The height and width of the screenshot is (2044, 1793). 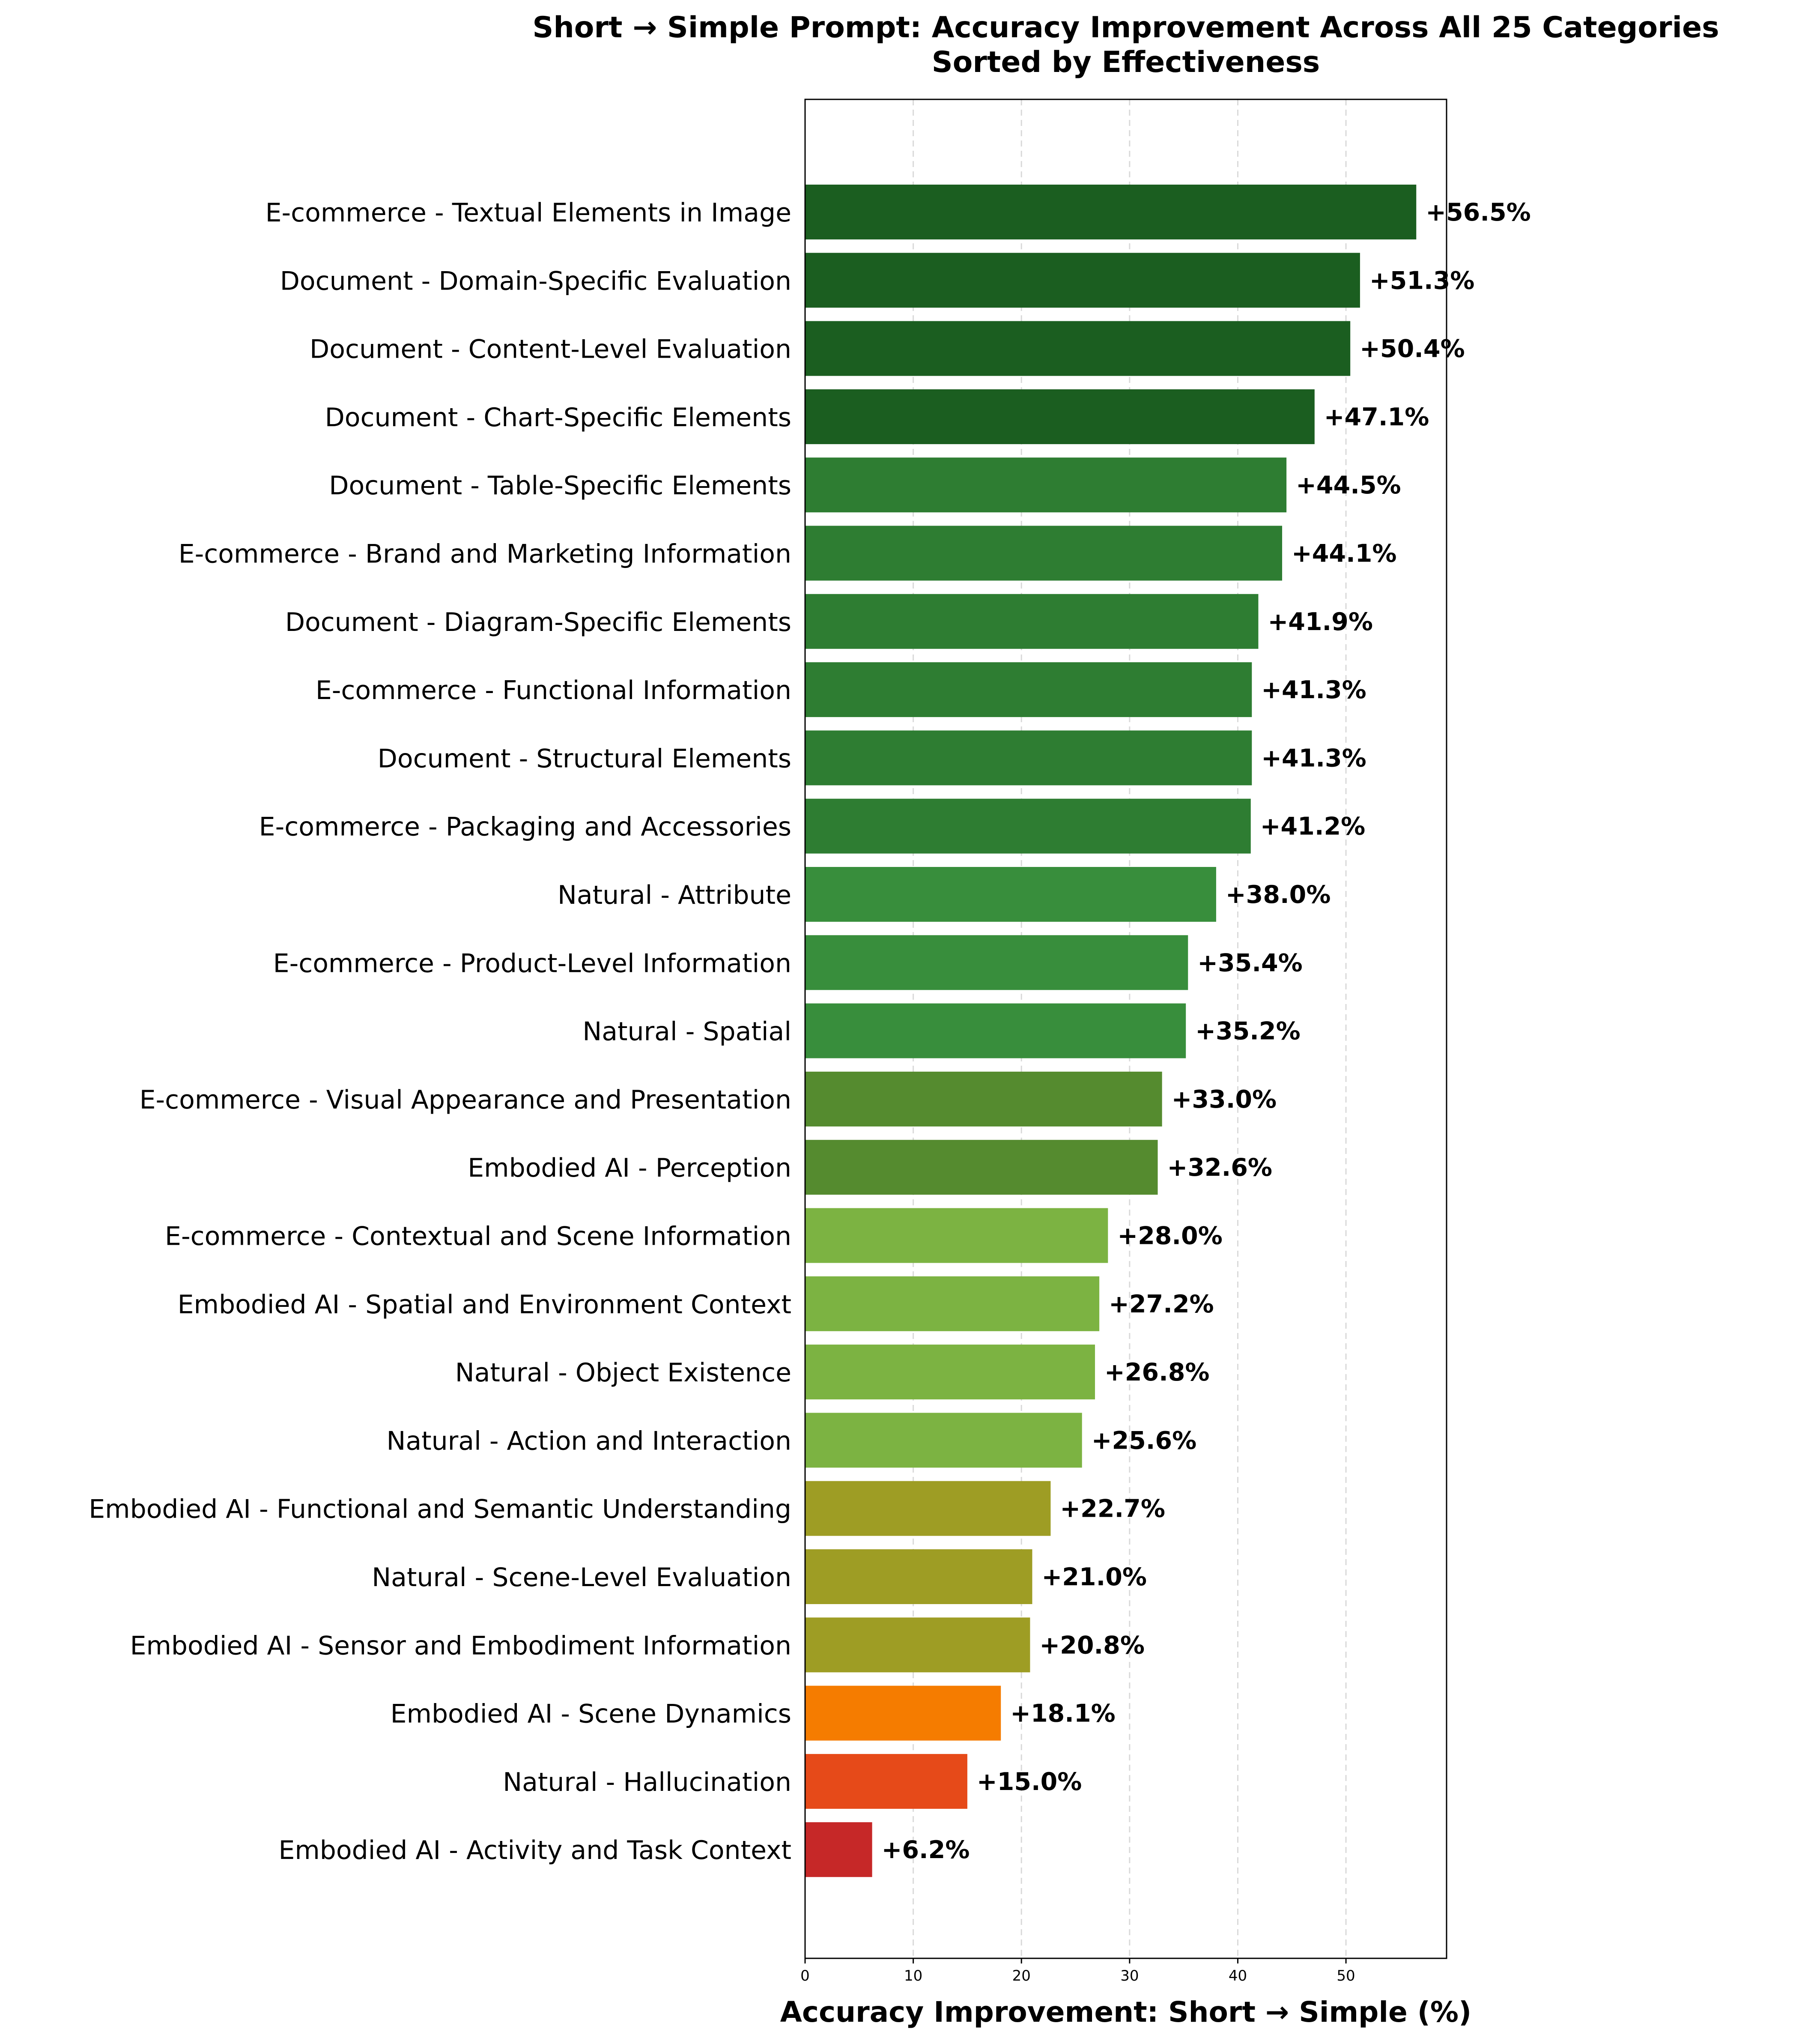 What do you see at coordinates (588, 1441) in the screenshot?
I see `category-label: Natural - Action and Interaction` at bounding box center [588, 1441].